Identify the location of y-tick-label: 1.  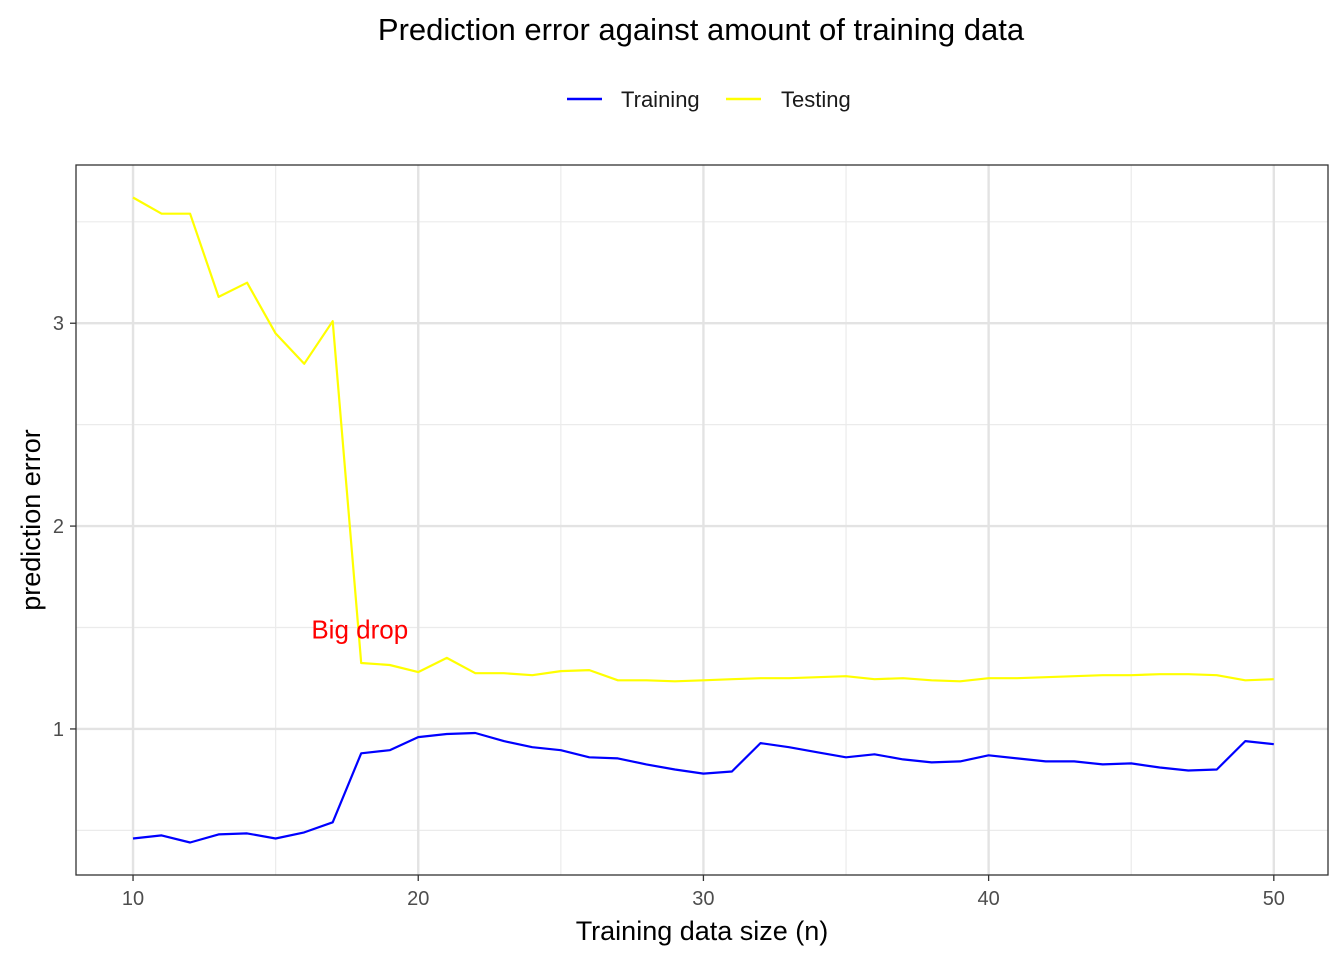
(58, 730).